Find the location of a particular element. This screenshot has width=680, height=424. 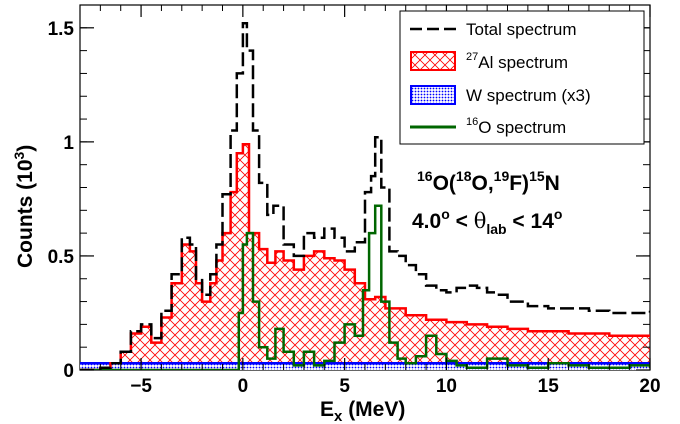

reaction-b4: N is located at coordinates (552, 183).